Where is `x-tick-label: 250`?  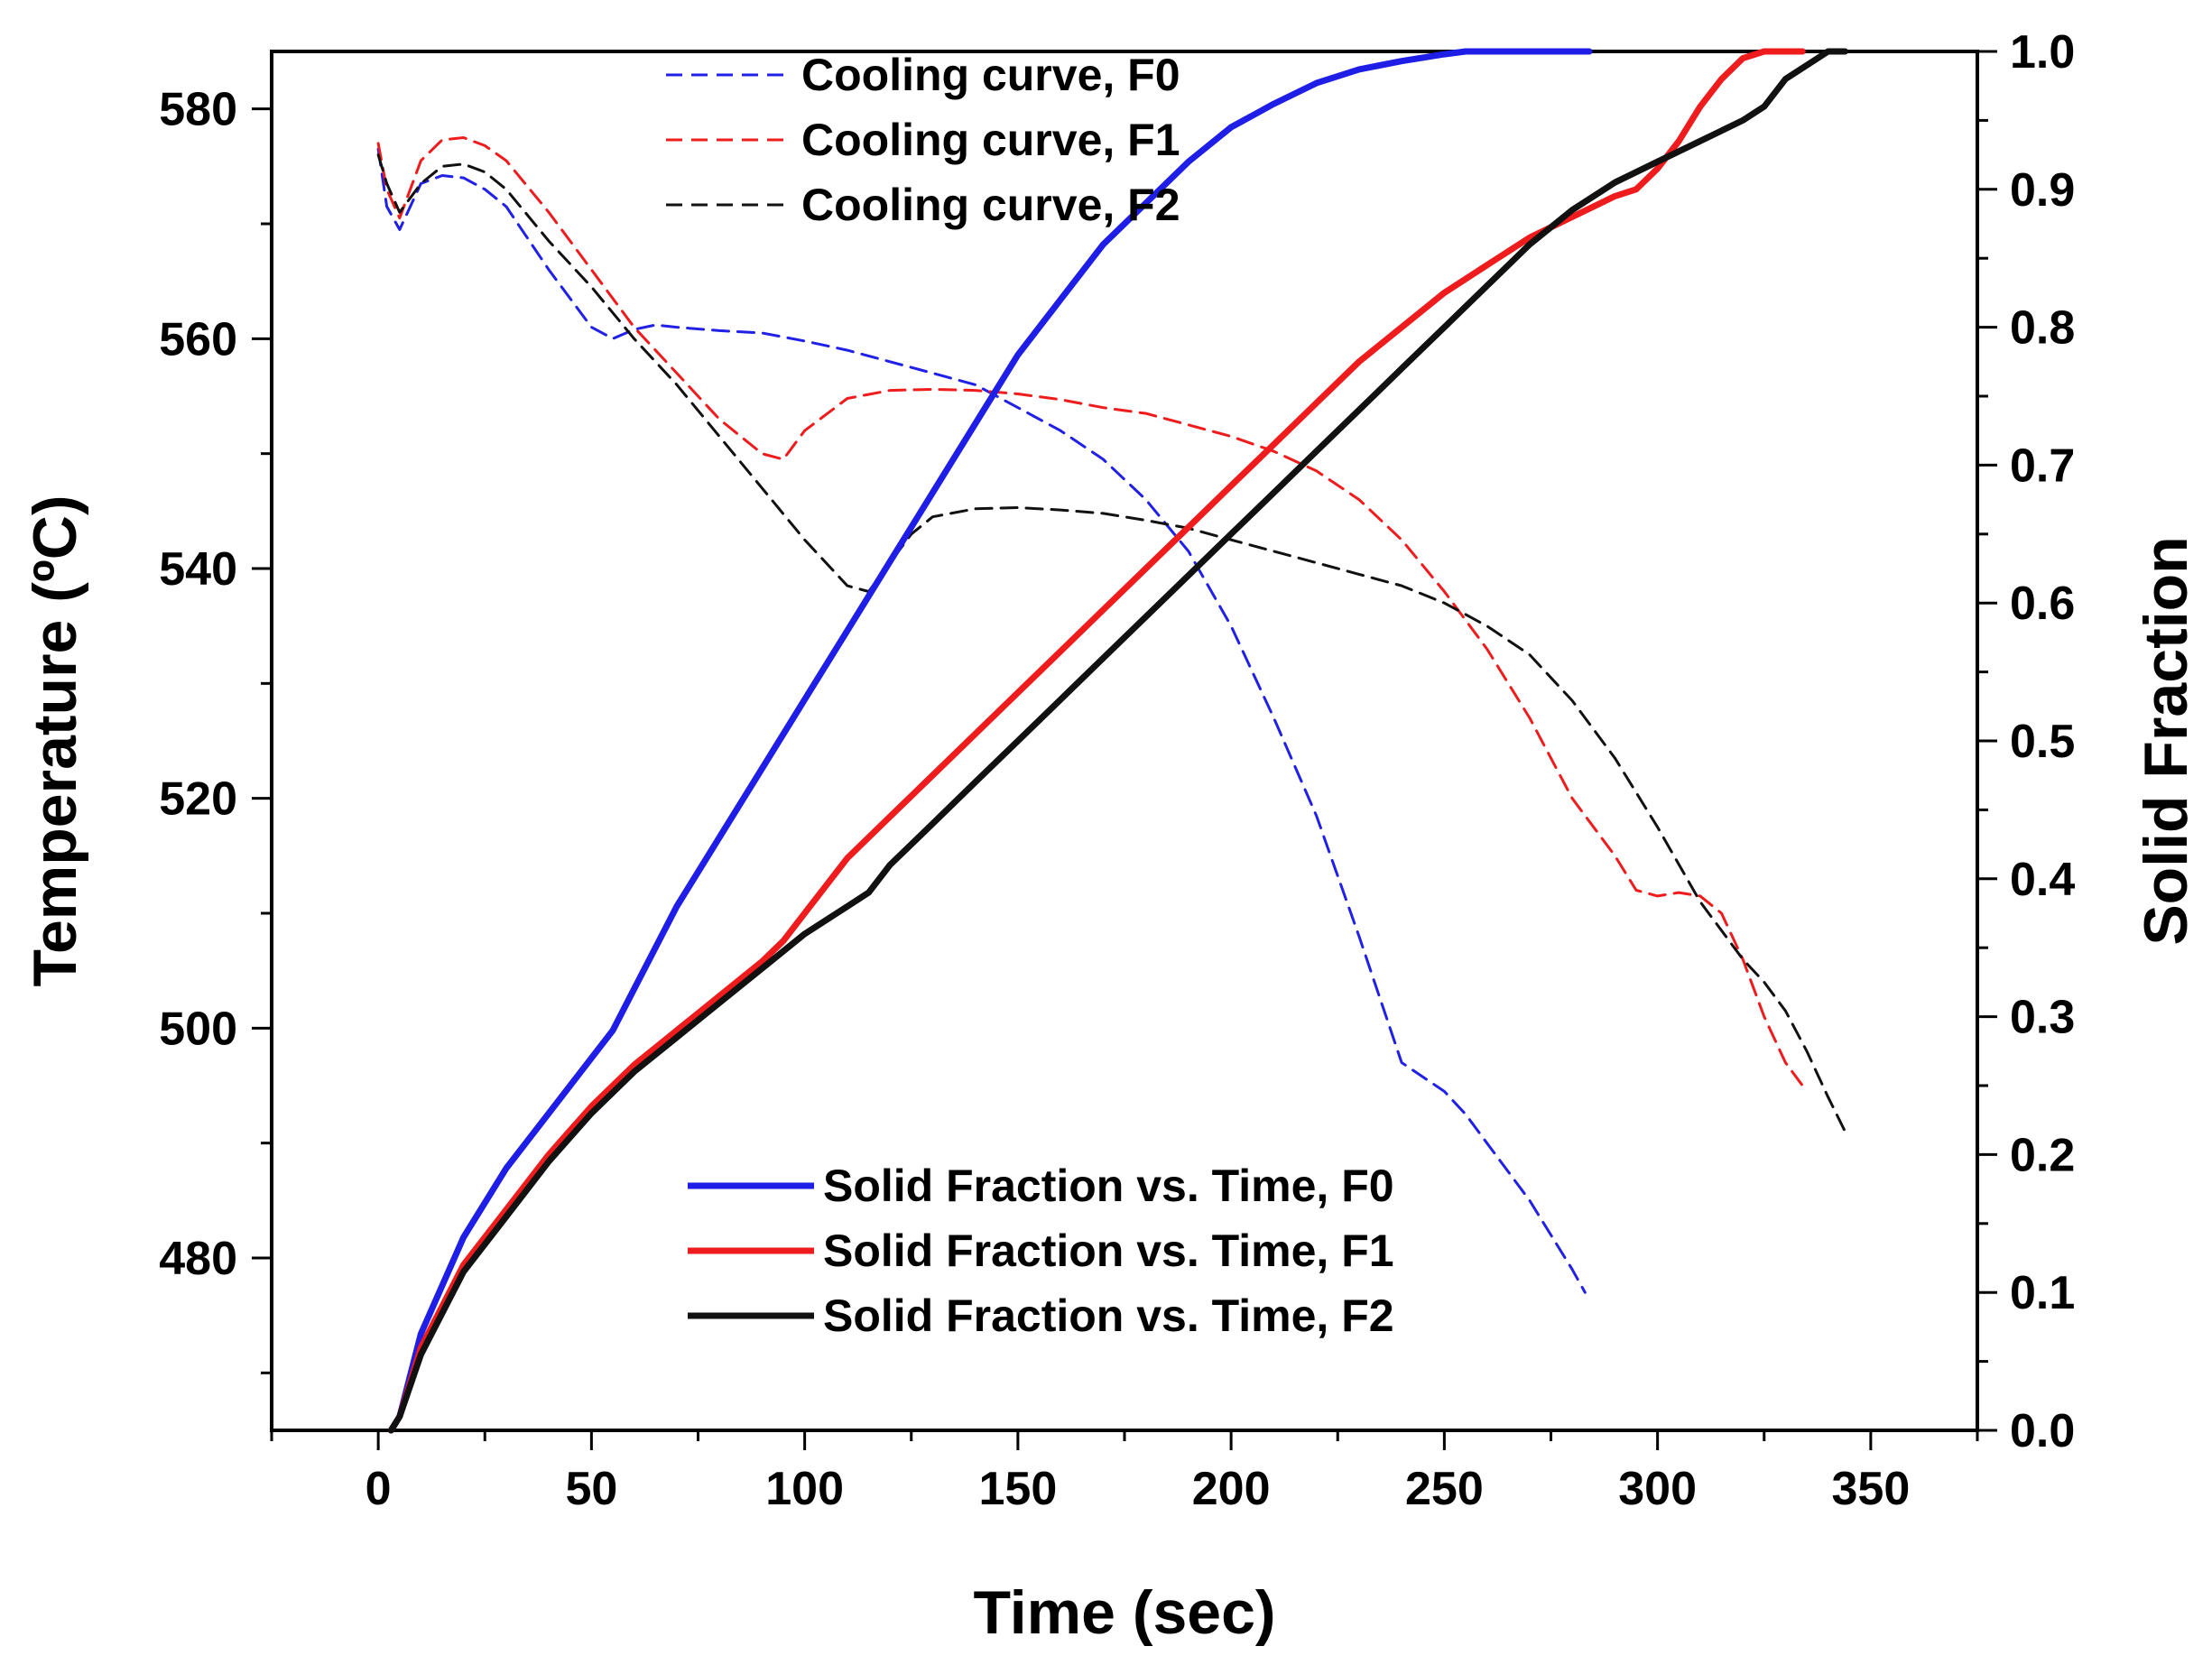 x-tick-label: 250 is located at coordinates (1444, 1489).